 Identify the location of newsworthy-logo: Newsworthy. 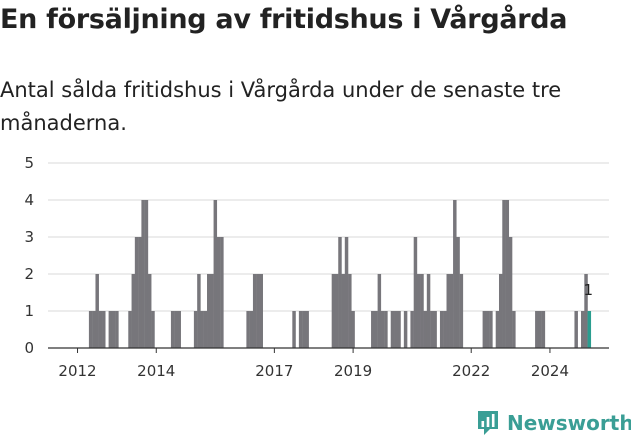
(553, 423).